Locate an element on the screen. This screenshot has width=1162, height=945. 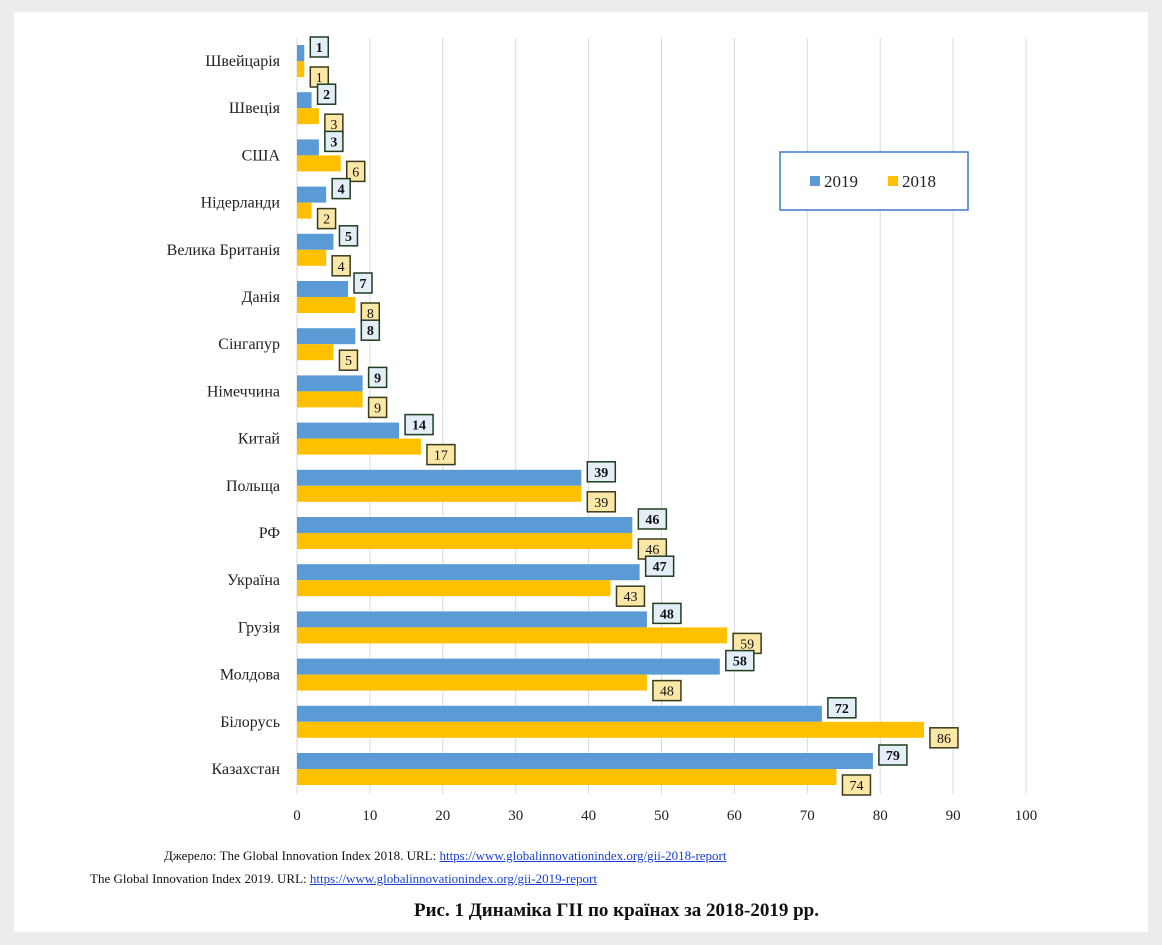
data-label: 74 is located at coordinates (856, 786).